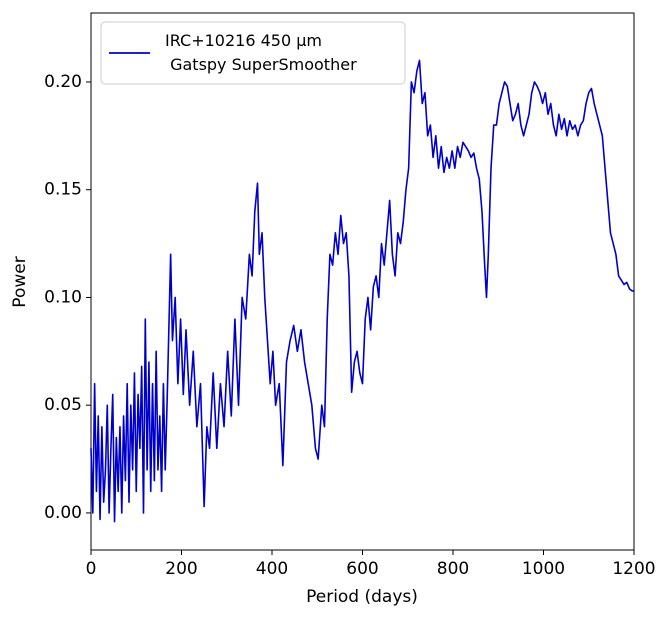 This screenshot has height=617, width=670. Describe the element at coordinates (362, 597) in the screenshot. I see `x-axis-label: Period (days)` at that location.